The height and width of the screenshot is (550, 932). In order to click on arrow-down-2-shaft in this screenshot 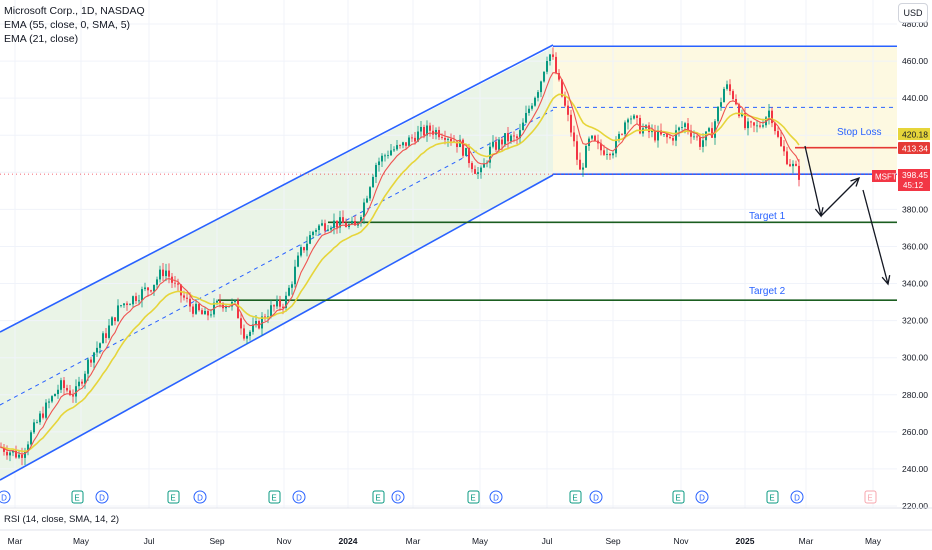, I will do `click(875, 237)`.